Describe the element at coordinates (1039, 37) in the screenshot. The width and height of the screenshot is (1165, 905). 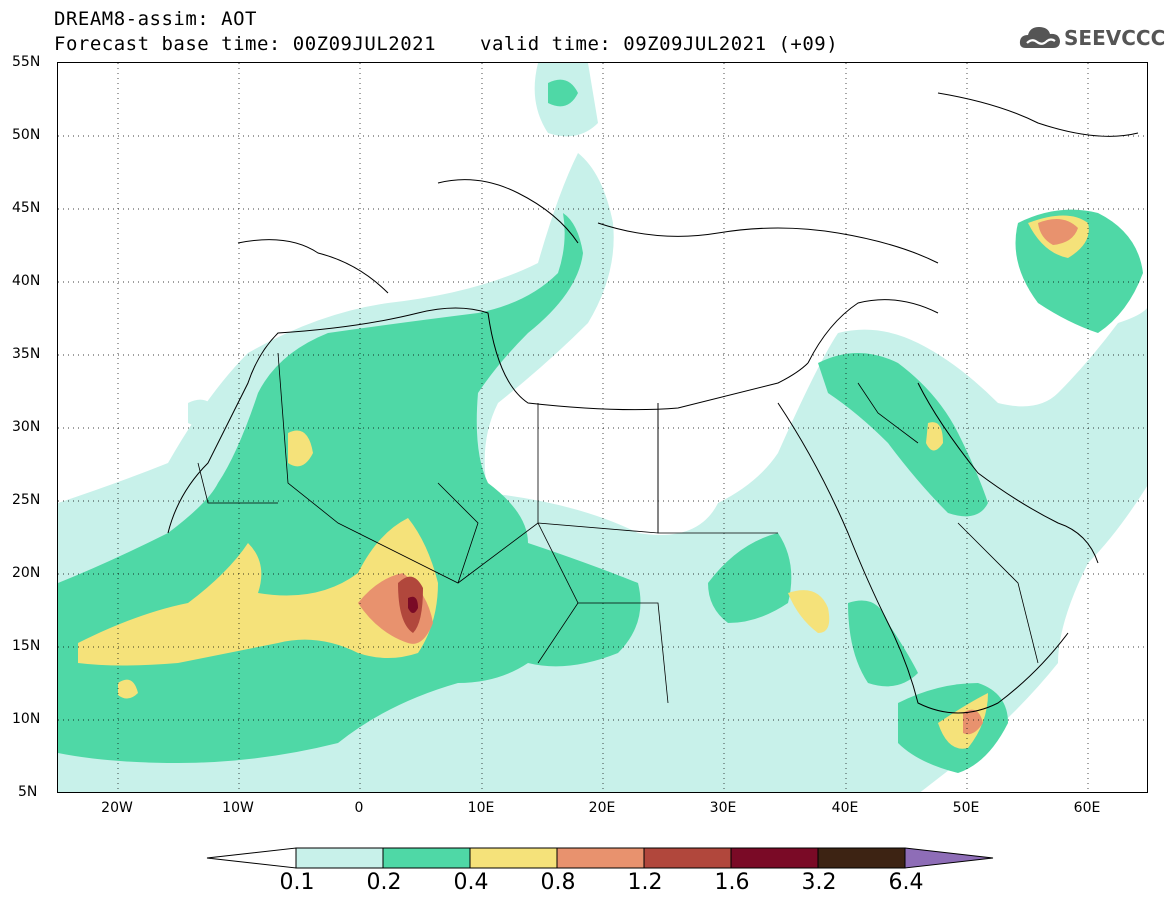
I see `cloud-icon` at that location.